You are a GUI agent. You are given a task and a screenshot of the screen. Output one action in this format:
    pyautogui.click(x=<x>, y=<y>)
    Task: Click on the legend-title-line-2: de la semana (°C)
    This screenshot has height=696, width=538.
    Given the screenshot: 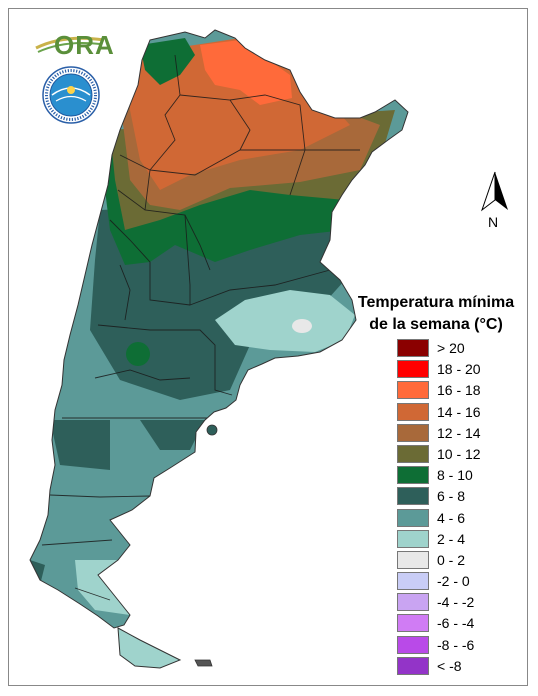 What is the action you would take?
    pyautogui.click(x=436, y=324)
    